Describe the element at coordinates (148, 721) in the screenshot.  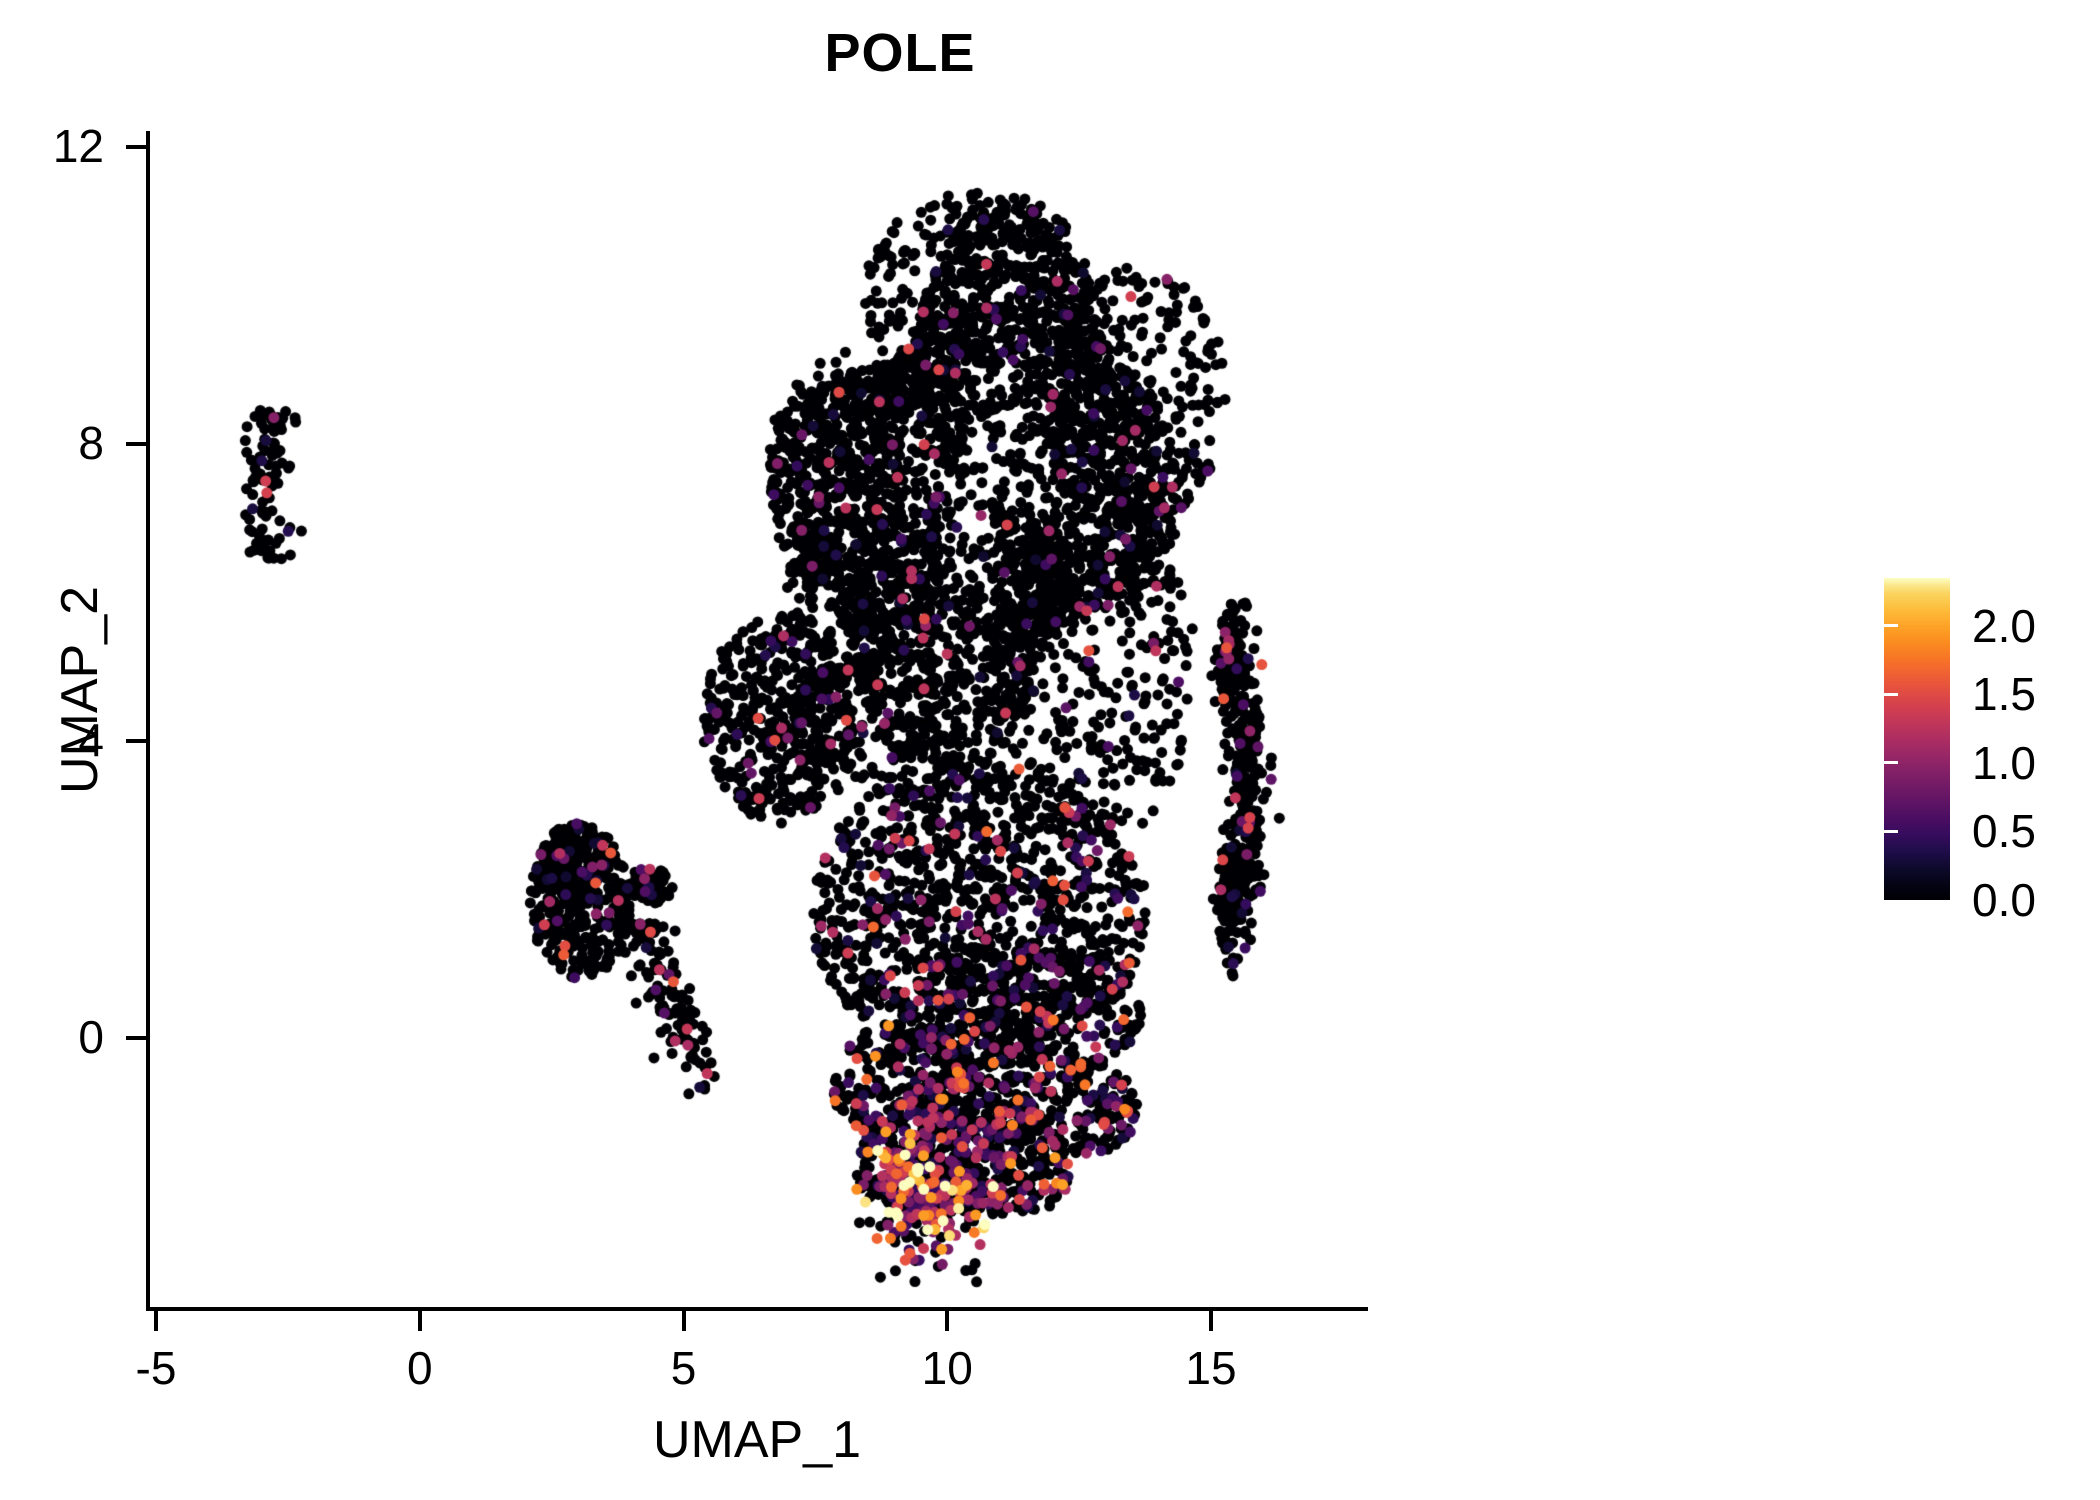
I see `y-axis-line` at that location.